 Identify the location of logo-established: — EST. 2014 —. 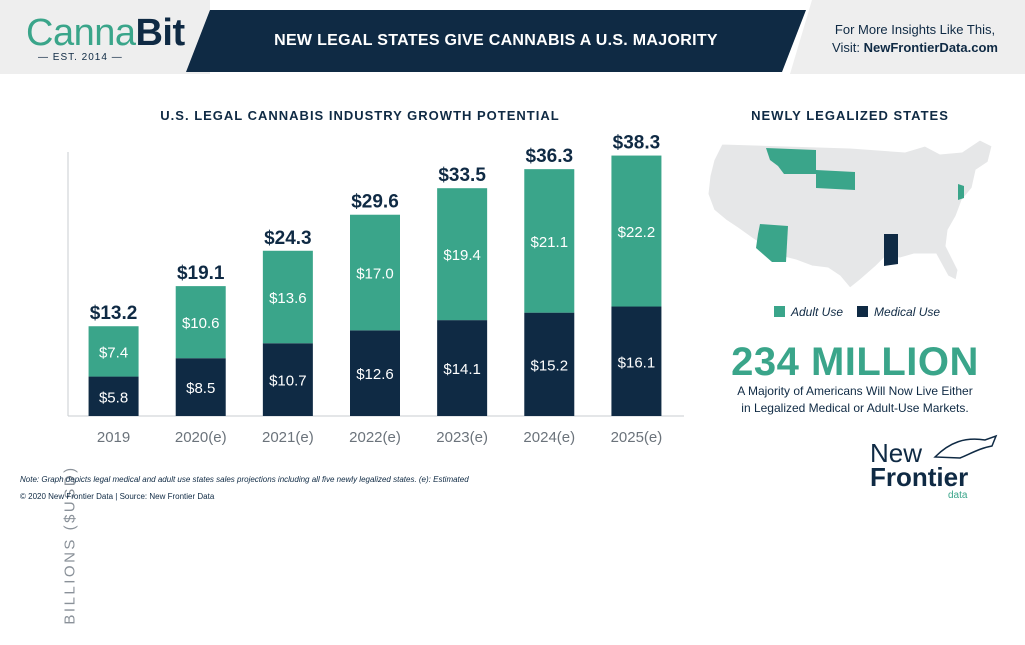
(80, 57).